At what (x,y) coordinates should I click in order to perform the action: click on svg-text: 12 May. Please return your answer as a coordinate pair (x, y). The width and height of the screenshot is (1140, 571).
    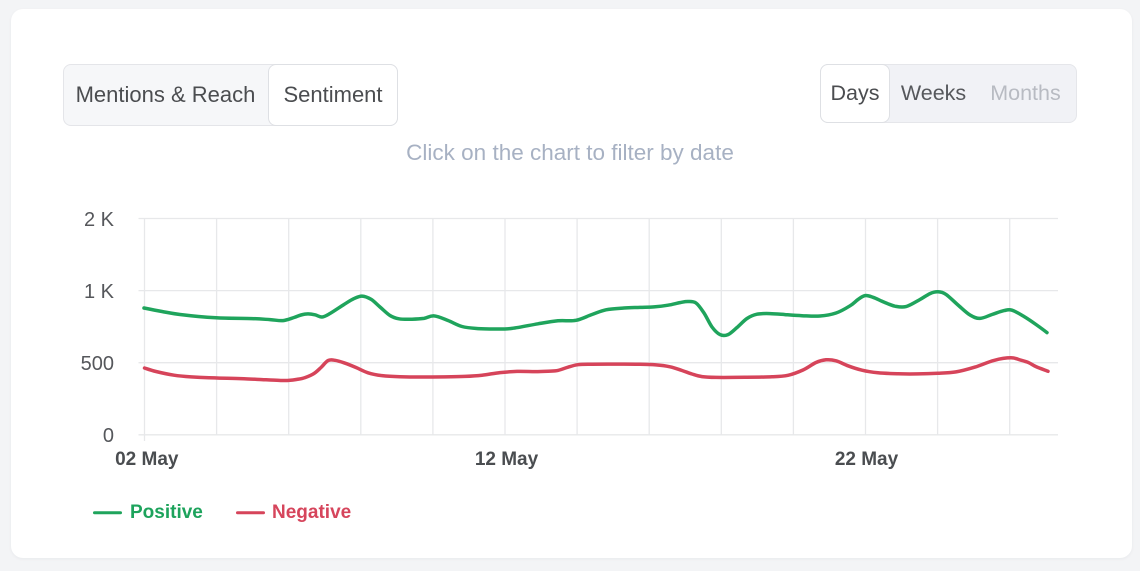
    Looking at the image, I should click on (507, 459).